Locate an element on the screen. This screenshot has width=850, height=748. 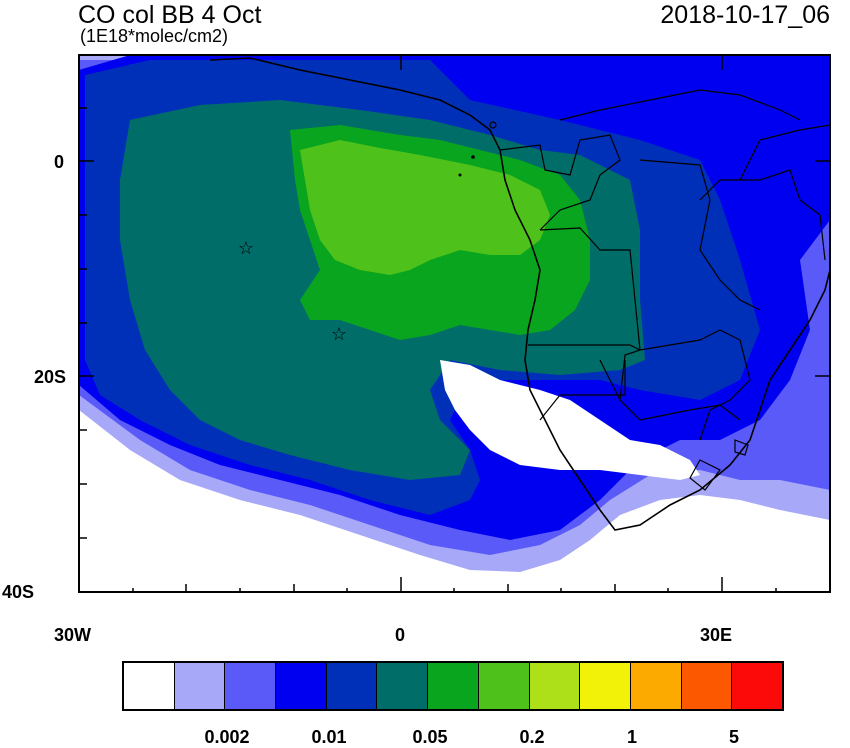
star-marker-2: ☆ is located at coordinates (339, 334).